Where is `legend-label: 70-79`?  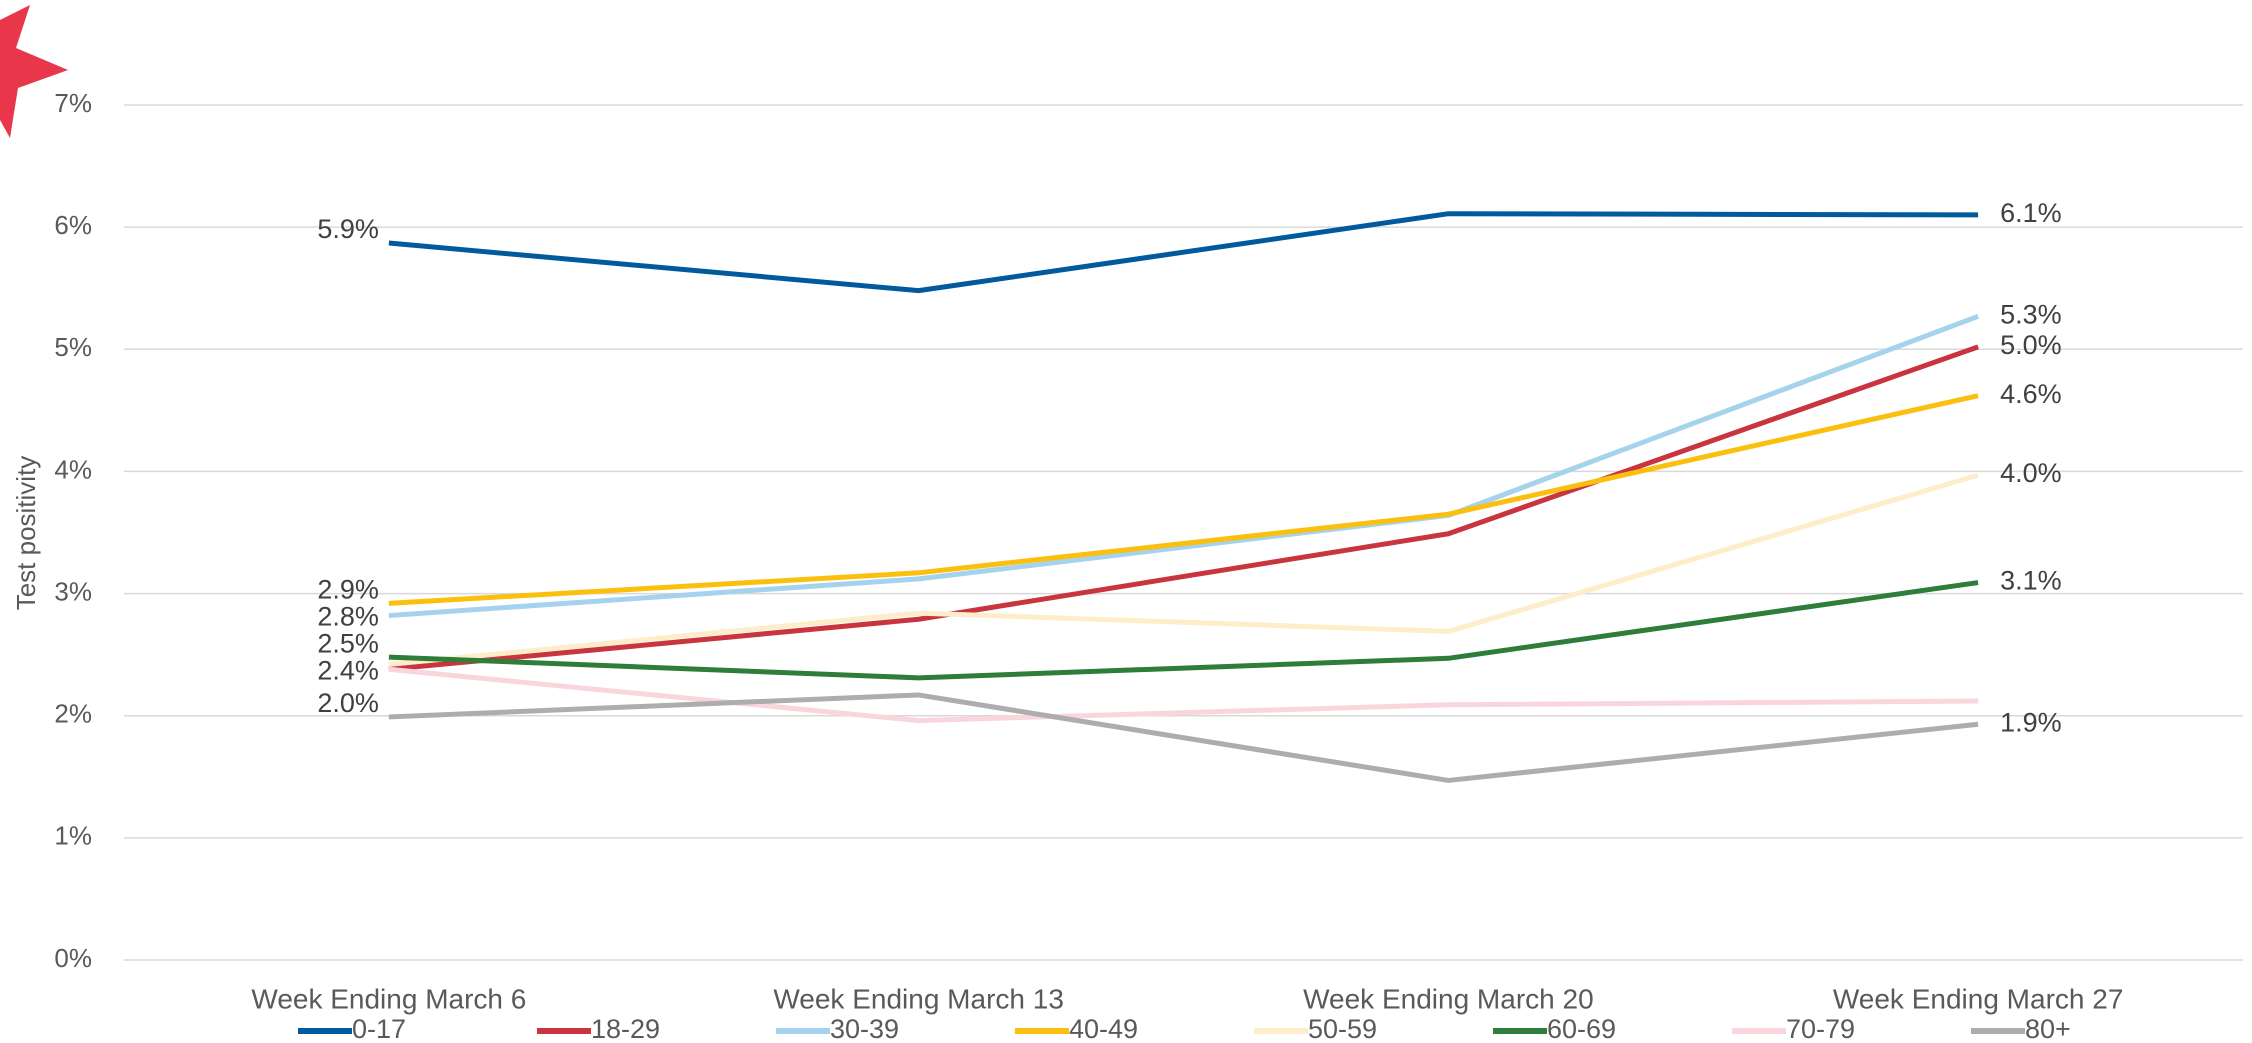 legend-label: 70-79 is located at coordinates (1820, 1028).